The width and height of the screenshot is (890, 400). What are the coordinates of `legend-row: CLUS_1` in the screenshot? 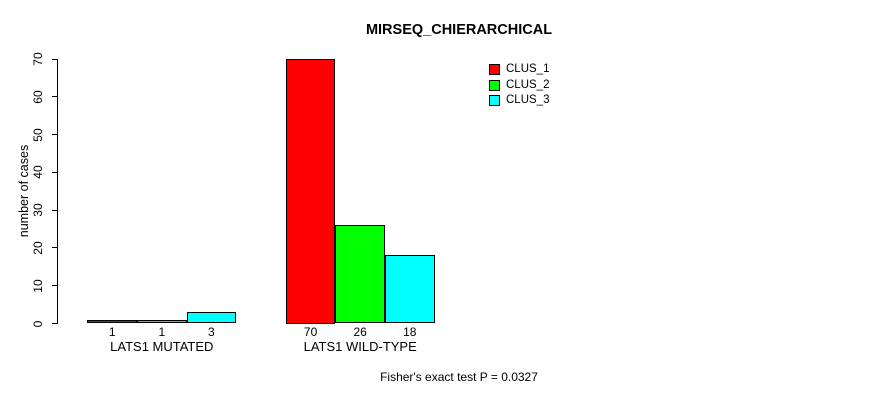 It's located at (519, 69).